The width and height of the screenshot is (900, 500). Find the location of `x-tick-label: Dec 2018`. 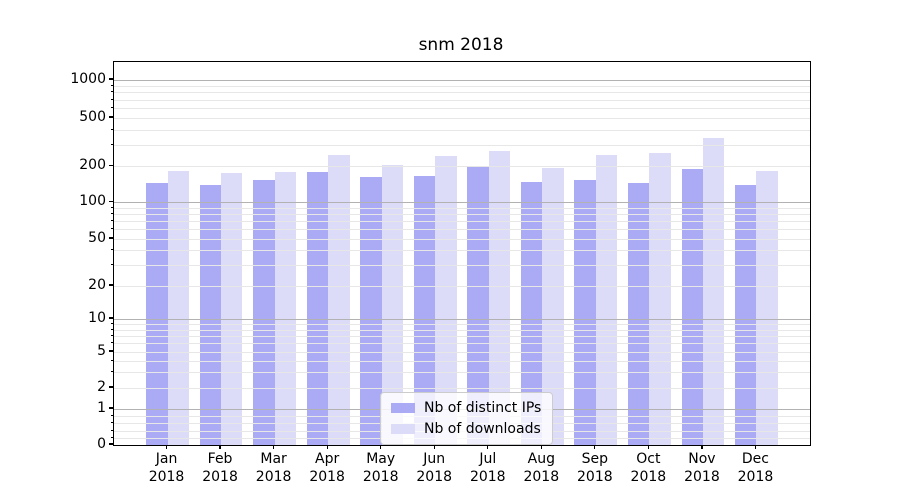

x-tick-label: Dec 2018 is located at coordinates (755, 468).